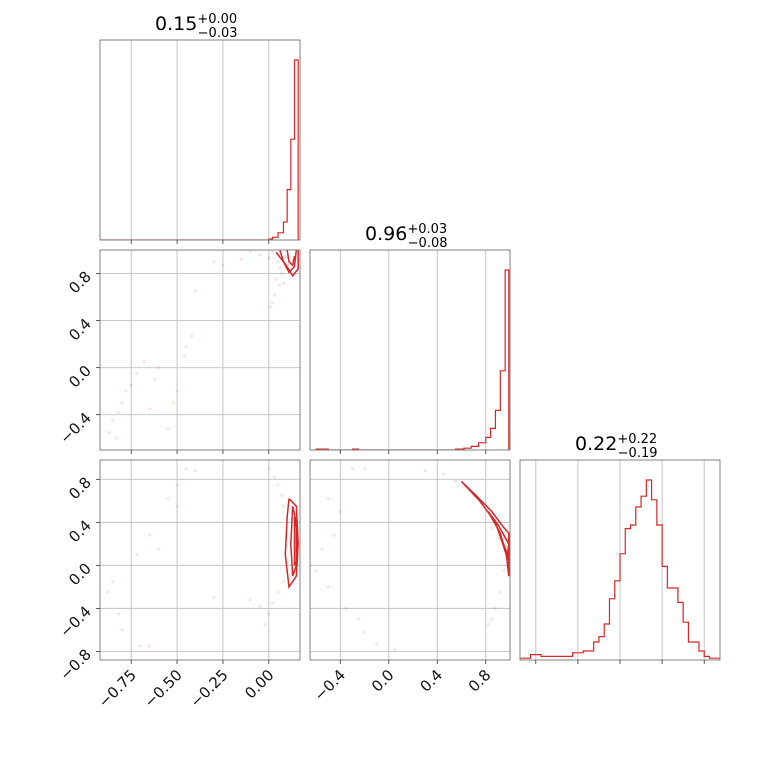  I want to click on x-tick-label: −0.25, so click(208, 688).